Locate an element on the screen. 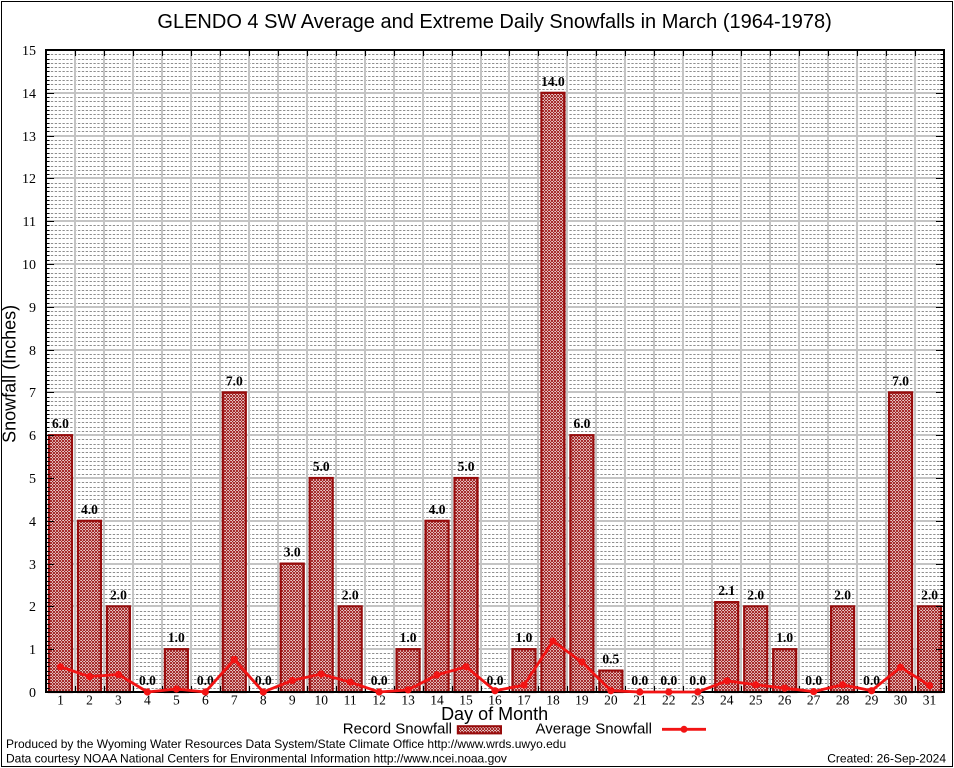 The width and height of the screenshot is (954, 768). svg-text: Record Snowfall is located at coordinates (397, 729).